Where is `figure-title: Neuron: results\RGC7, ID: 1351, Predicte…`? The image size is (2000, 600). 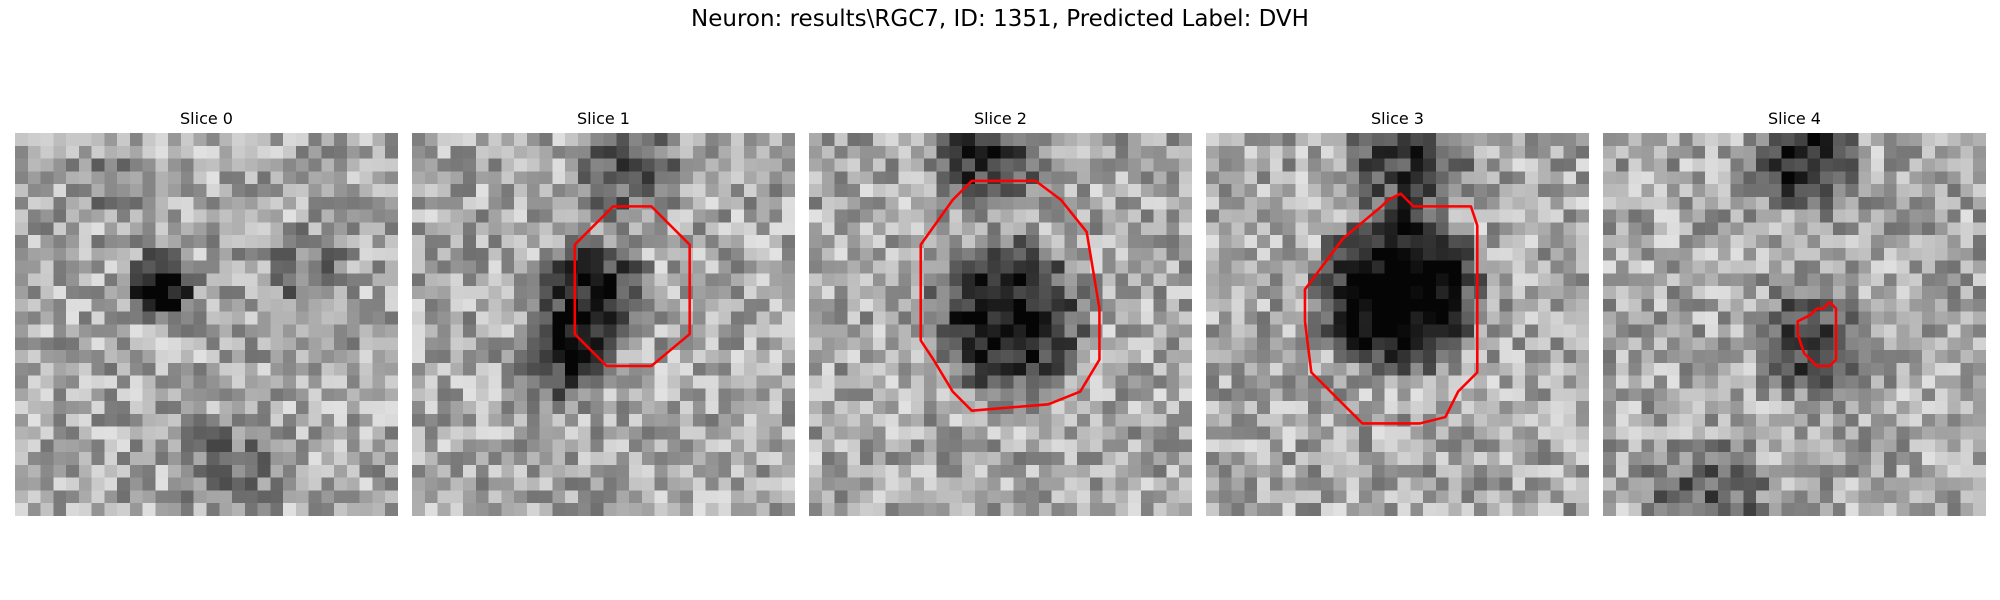 figure-title: Neuron: results\RGC7, ID: 1351, Predicte… is located at coordinates (1000, 19).